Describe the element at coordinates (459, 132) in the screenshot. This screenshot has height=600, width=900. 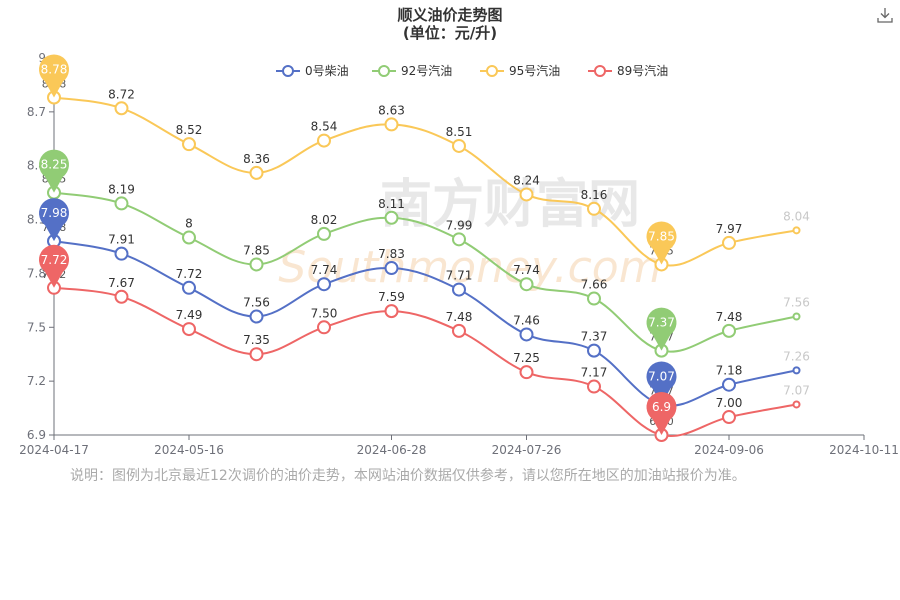
I see `data-label: 8.51` at that location.